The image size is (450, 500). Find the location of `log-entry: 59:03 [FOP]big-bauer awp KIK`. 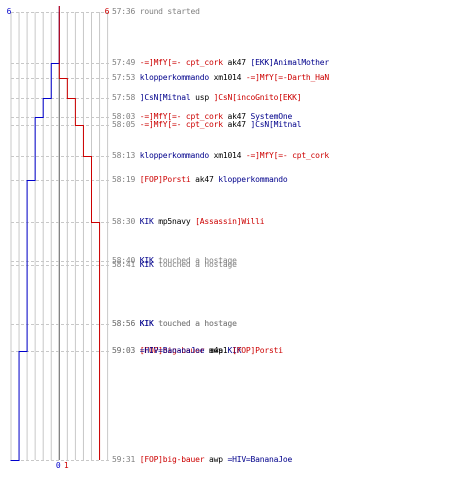

log-entry: 59:03 [FOP]big-bauer awp KIK is located at coordinates (177, 351).